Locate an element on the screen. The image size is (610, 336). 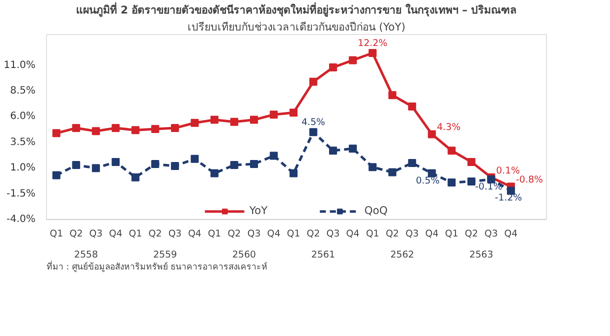
legend-label: QoQ is located at coordinates (376, 210).